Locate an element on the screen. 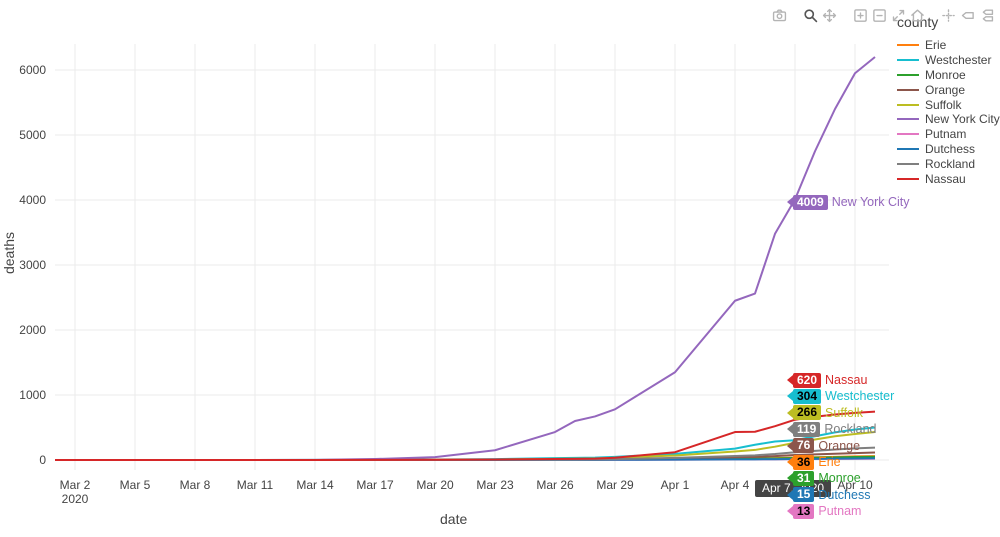  legend-item-label: Rockland is located at coordinates (950, 163).